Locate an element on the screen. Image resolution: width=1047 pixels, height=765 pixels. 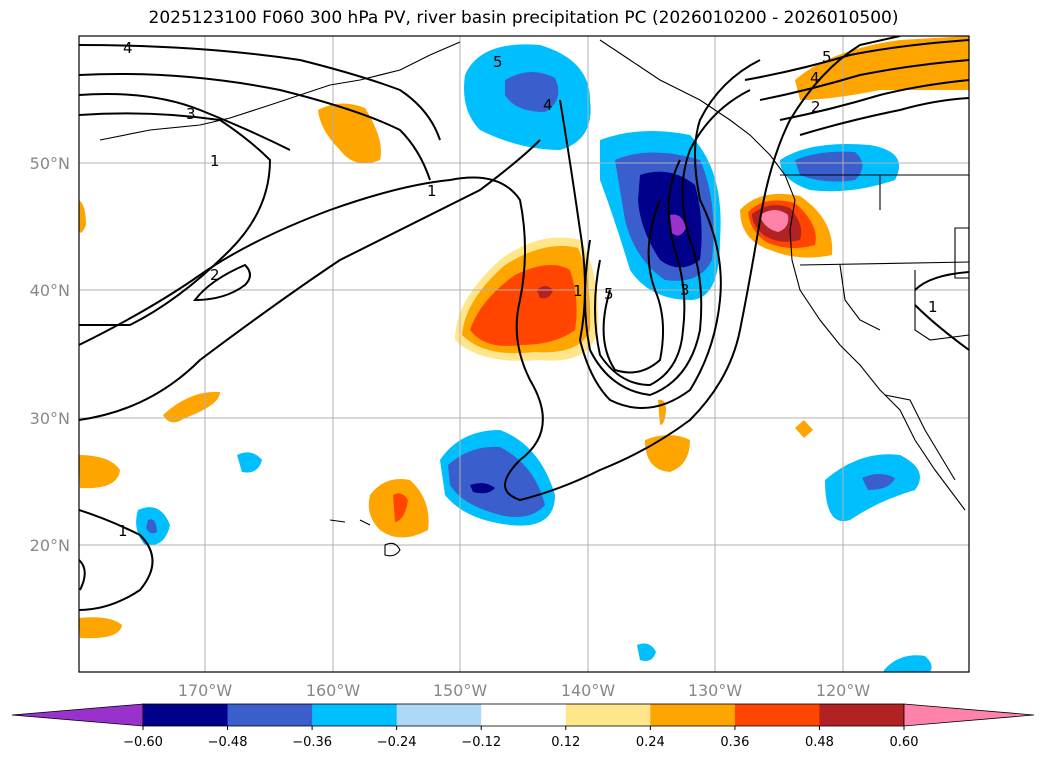
colorbar-tick-label: 0.36 is located at coordinates (734, 742).